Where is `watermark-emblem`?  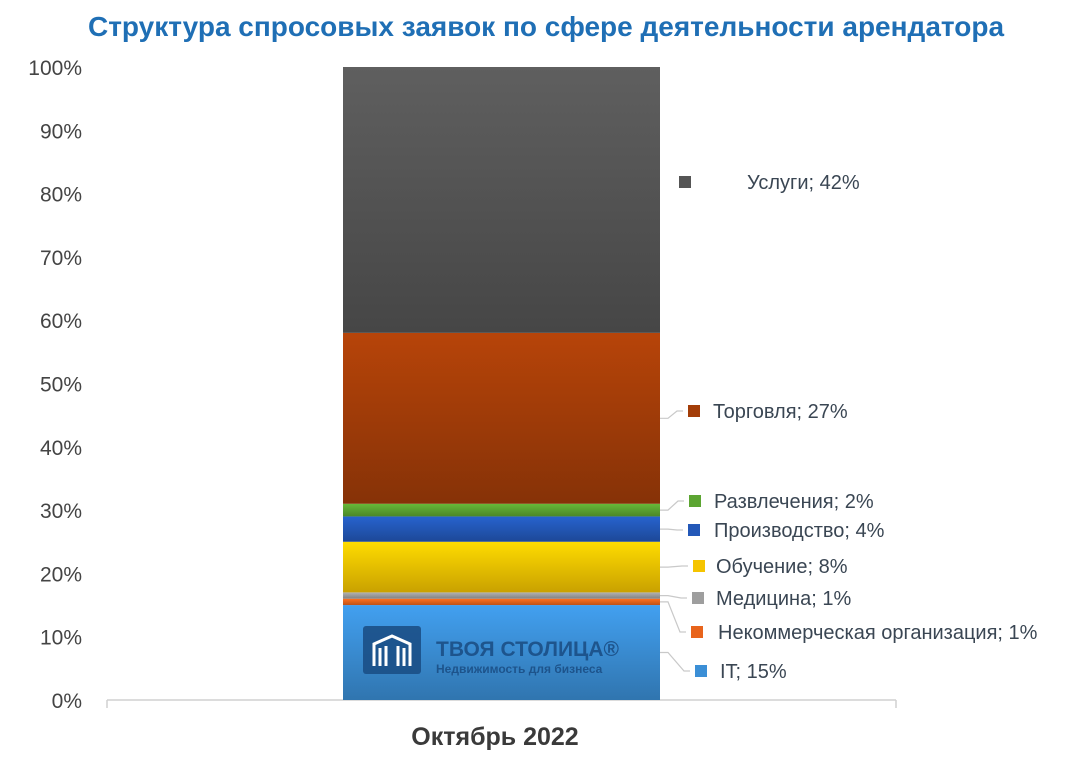
watermark-emblem is located at coordinates (392, 650).